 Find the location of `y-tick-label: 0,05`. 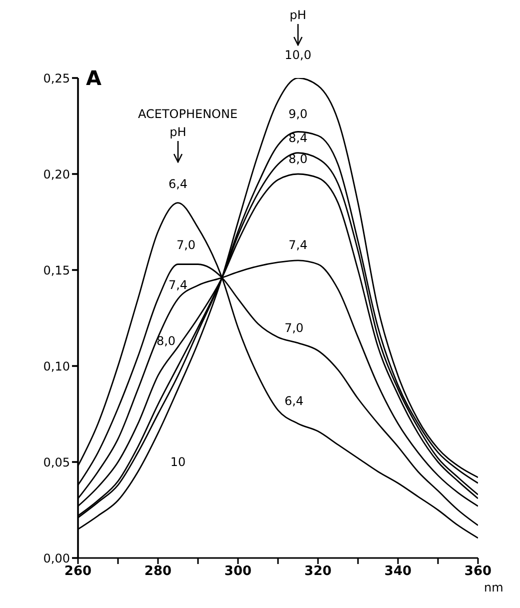

y-tick-label: 0,05 is located at coordinates (56, 462).